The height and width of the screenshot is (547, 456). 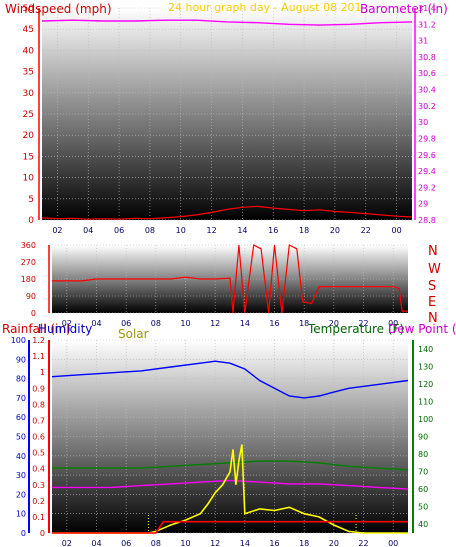 I want to click on rainfall-y-tick-label: 1.1, so click(x=38, y=356).